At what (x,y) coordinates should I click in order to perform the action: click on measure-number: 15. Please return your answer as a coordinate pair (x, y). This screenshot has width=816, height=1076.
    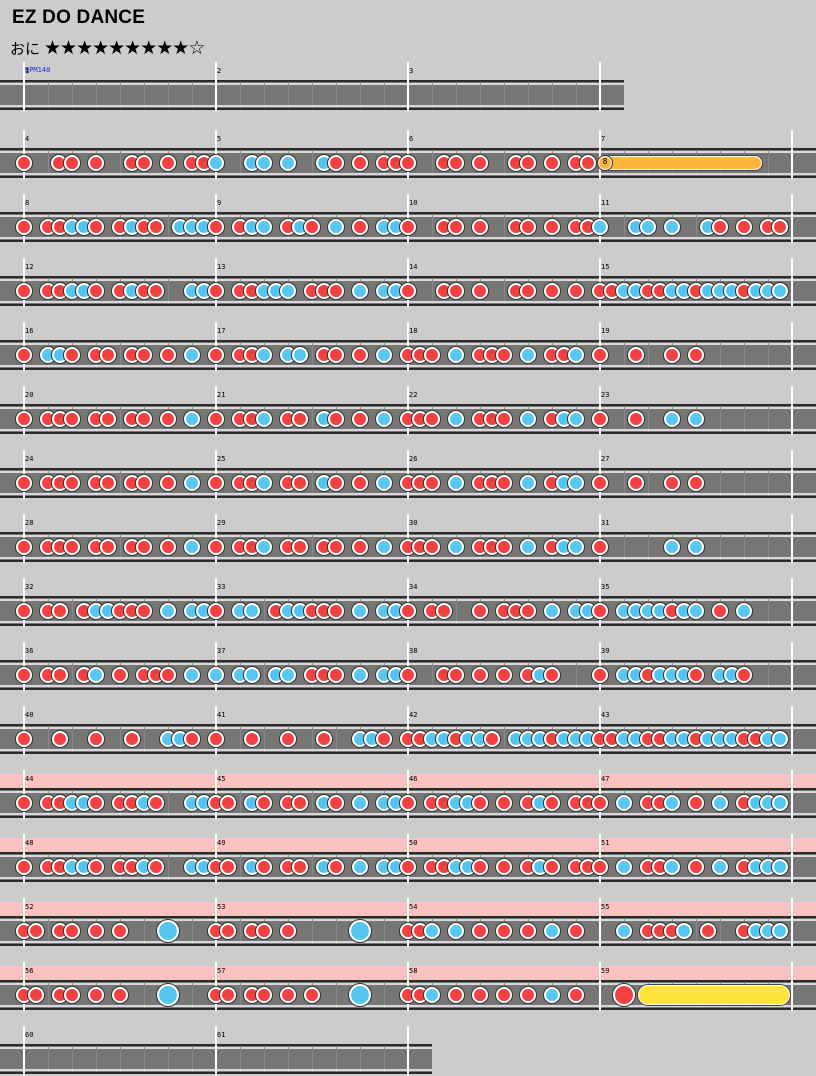
    Looking at the image, I should click on (605, 267).